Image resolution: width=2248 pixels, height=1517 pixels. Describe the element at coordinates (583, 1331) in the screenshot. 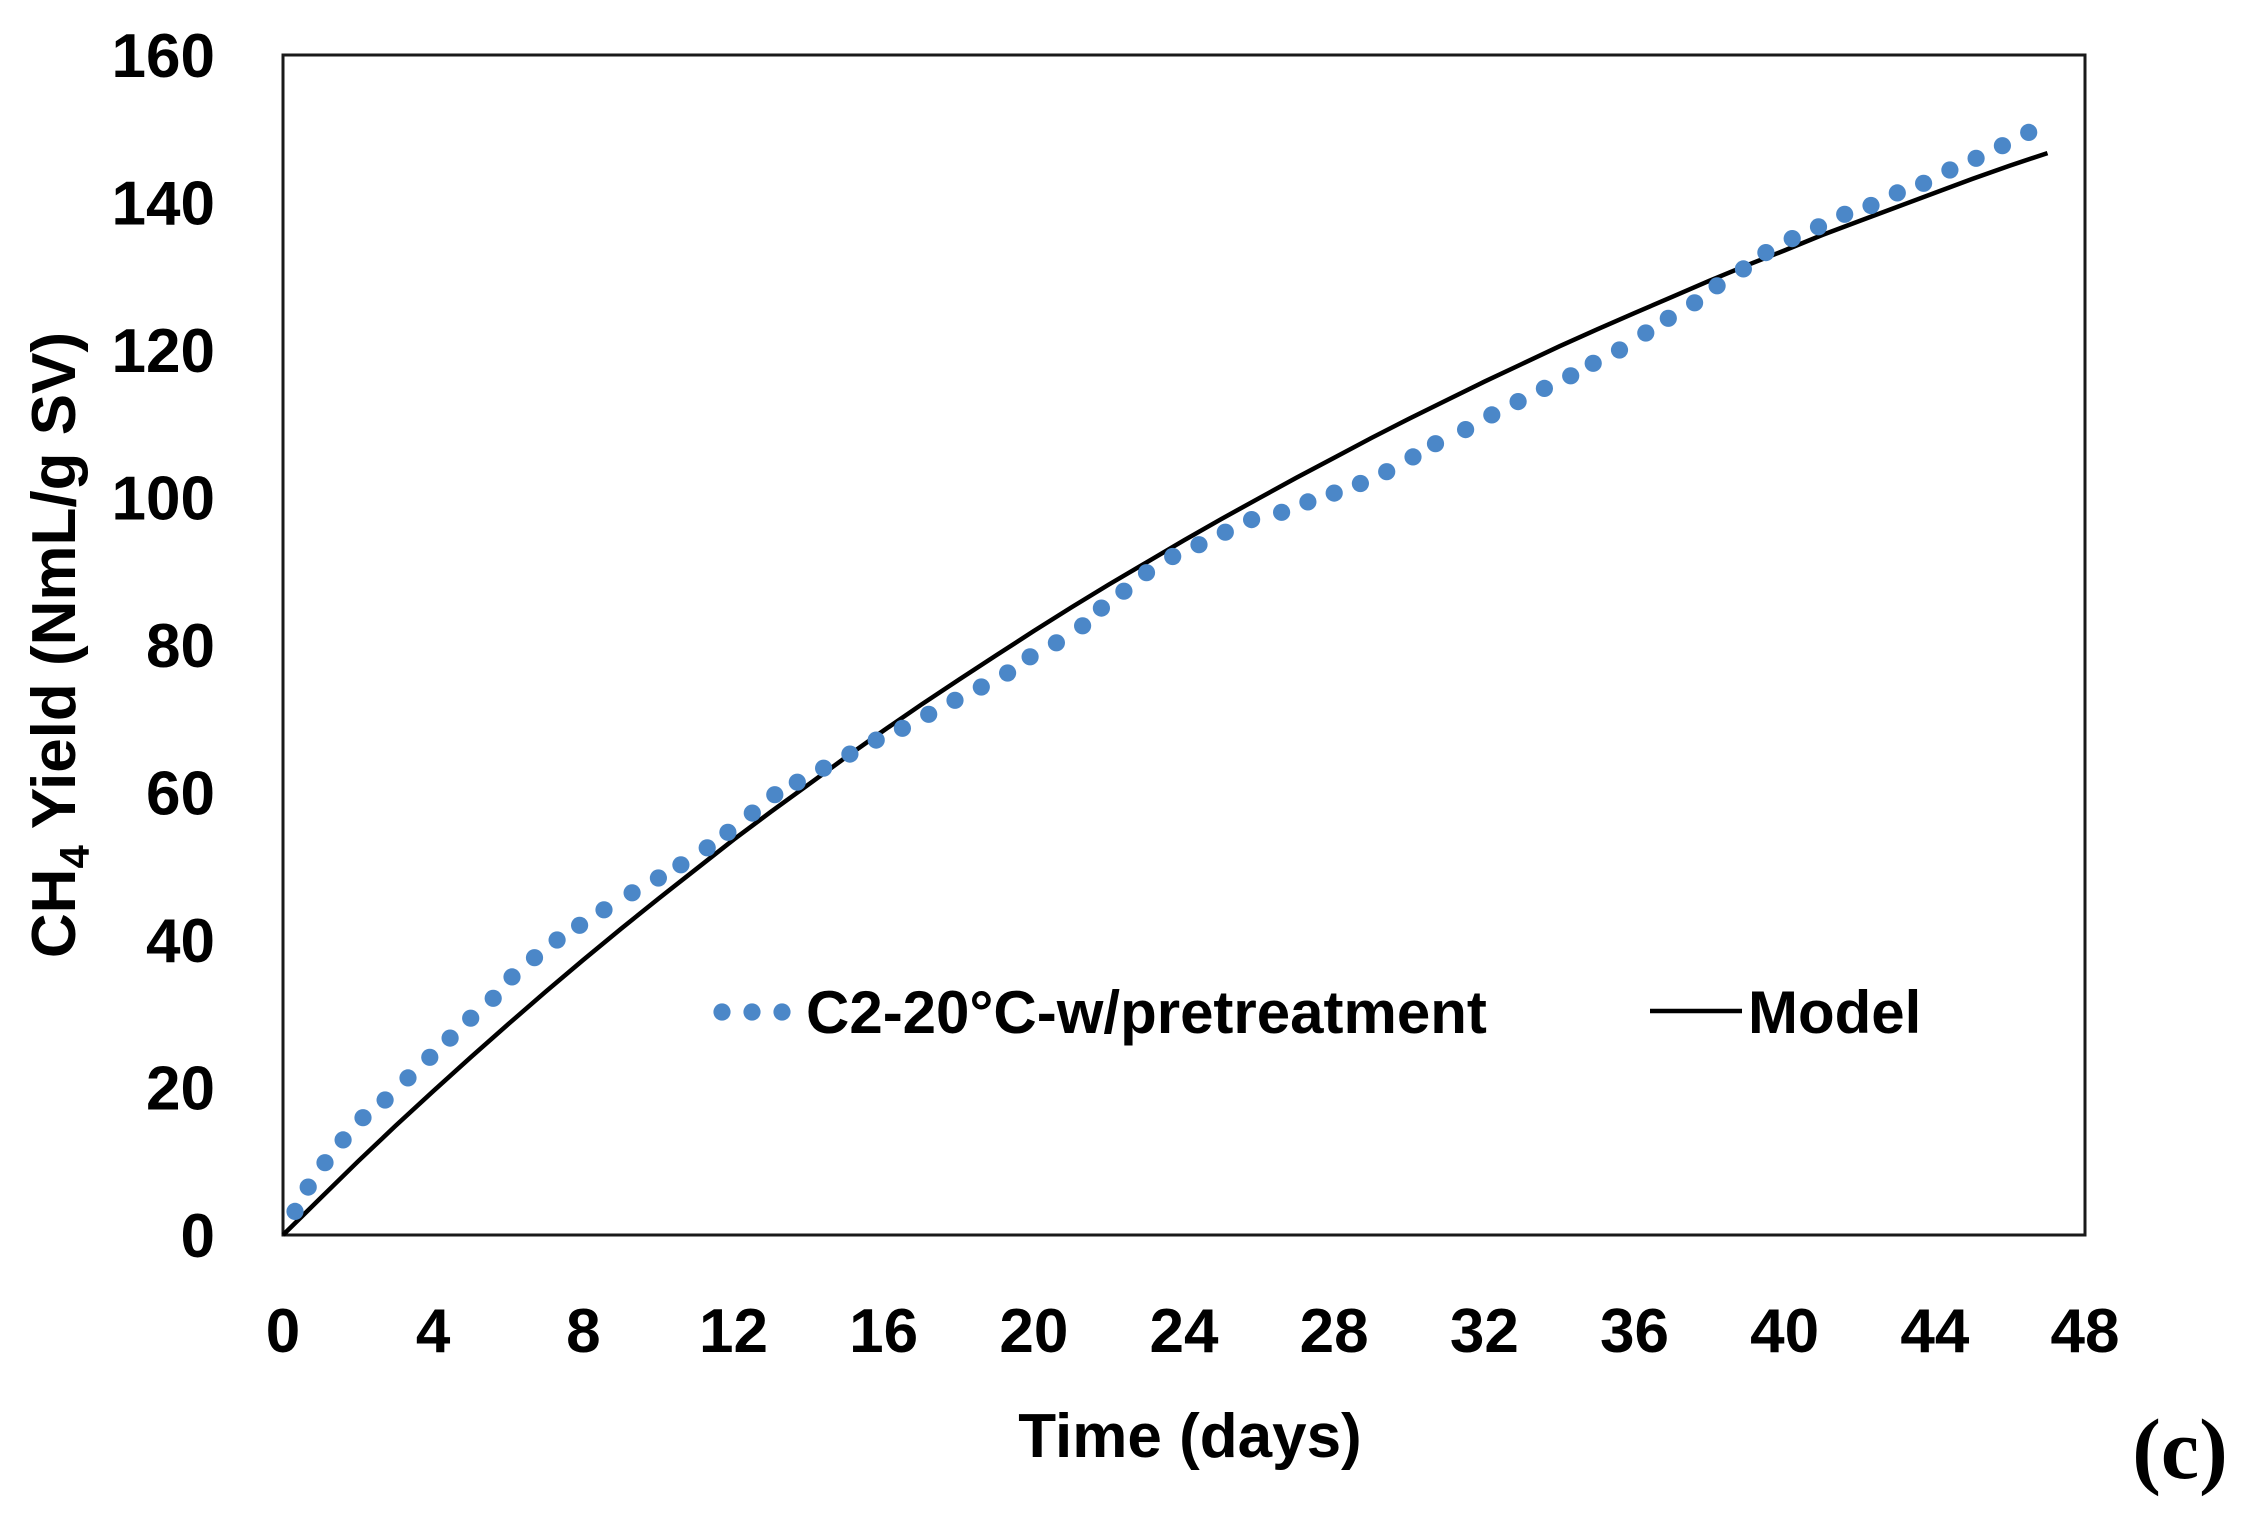

I see `x-tick-label-8: 8` at that location.